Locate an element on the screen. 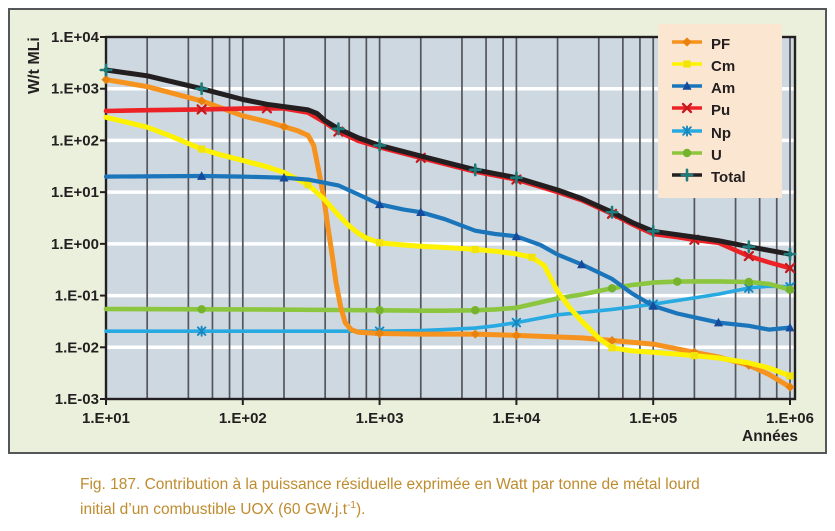  y-tick-label: 1.E+01 is located at coordinates (75, 192).